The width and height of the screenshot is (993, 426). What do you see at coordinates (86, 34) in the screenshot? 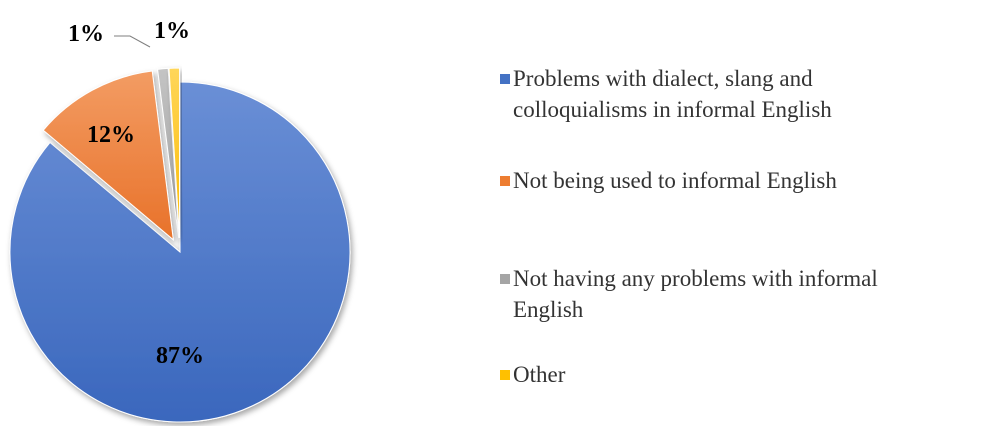
I see `data-label-no-problems: 1%` at bounding box center [86, 34].